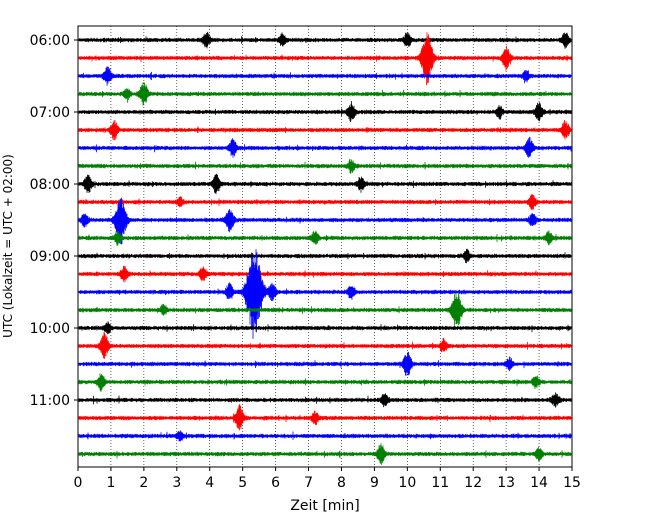 The width and height of the screenshot is (650, 520). Describe the element at coordinates (54, 221) in the screenshot. I see `y-axis-ticks: 06:00 07:00 08:00 09:00 10:00 11:00` at that location.